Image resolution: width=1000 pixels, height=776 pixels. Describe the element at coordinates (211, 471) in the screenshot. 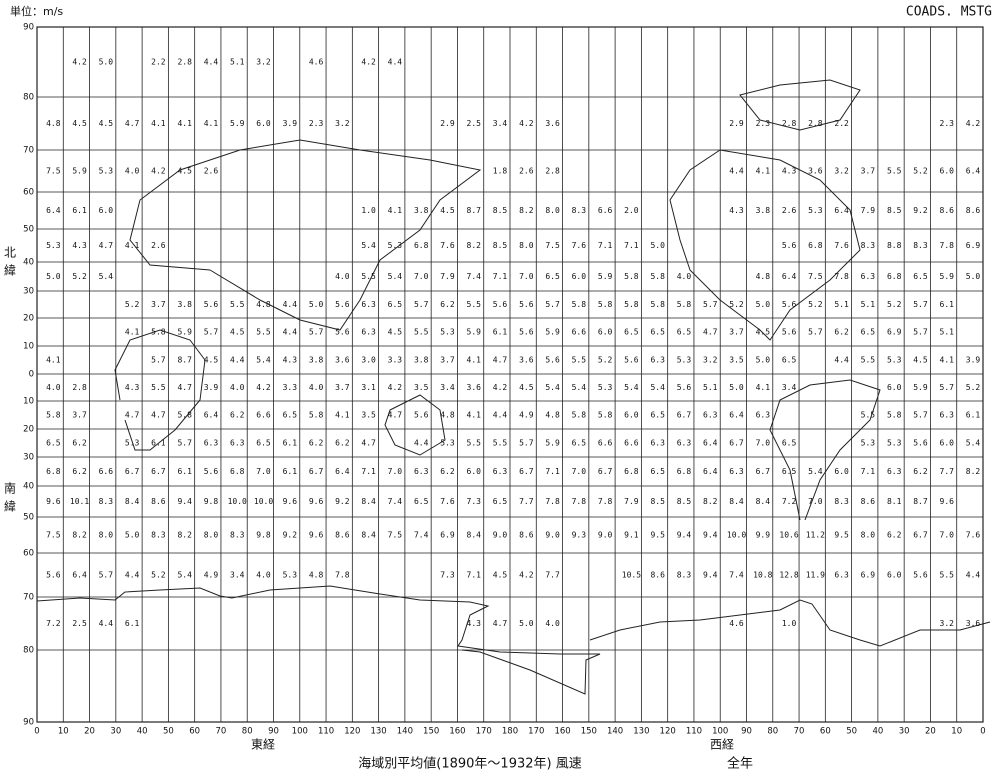

I see `wind-speed: 5.6` at that location.